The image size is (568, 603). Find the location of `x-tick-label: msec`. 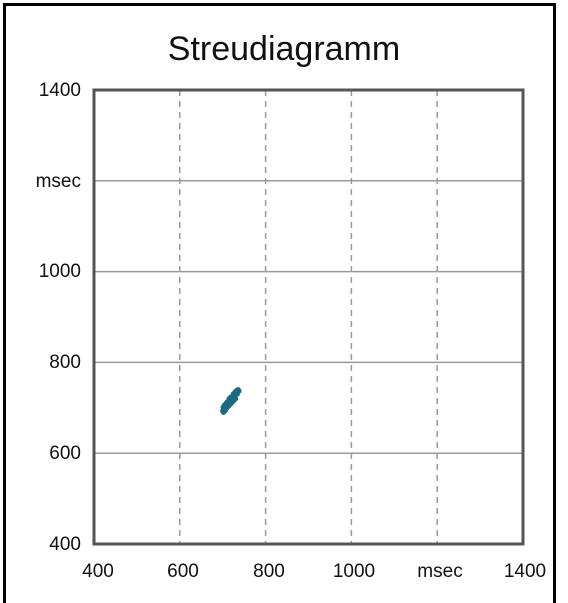

x-tick-label: msec is located at coordinates (440, 571).